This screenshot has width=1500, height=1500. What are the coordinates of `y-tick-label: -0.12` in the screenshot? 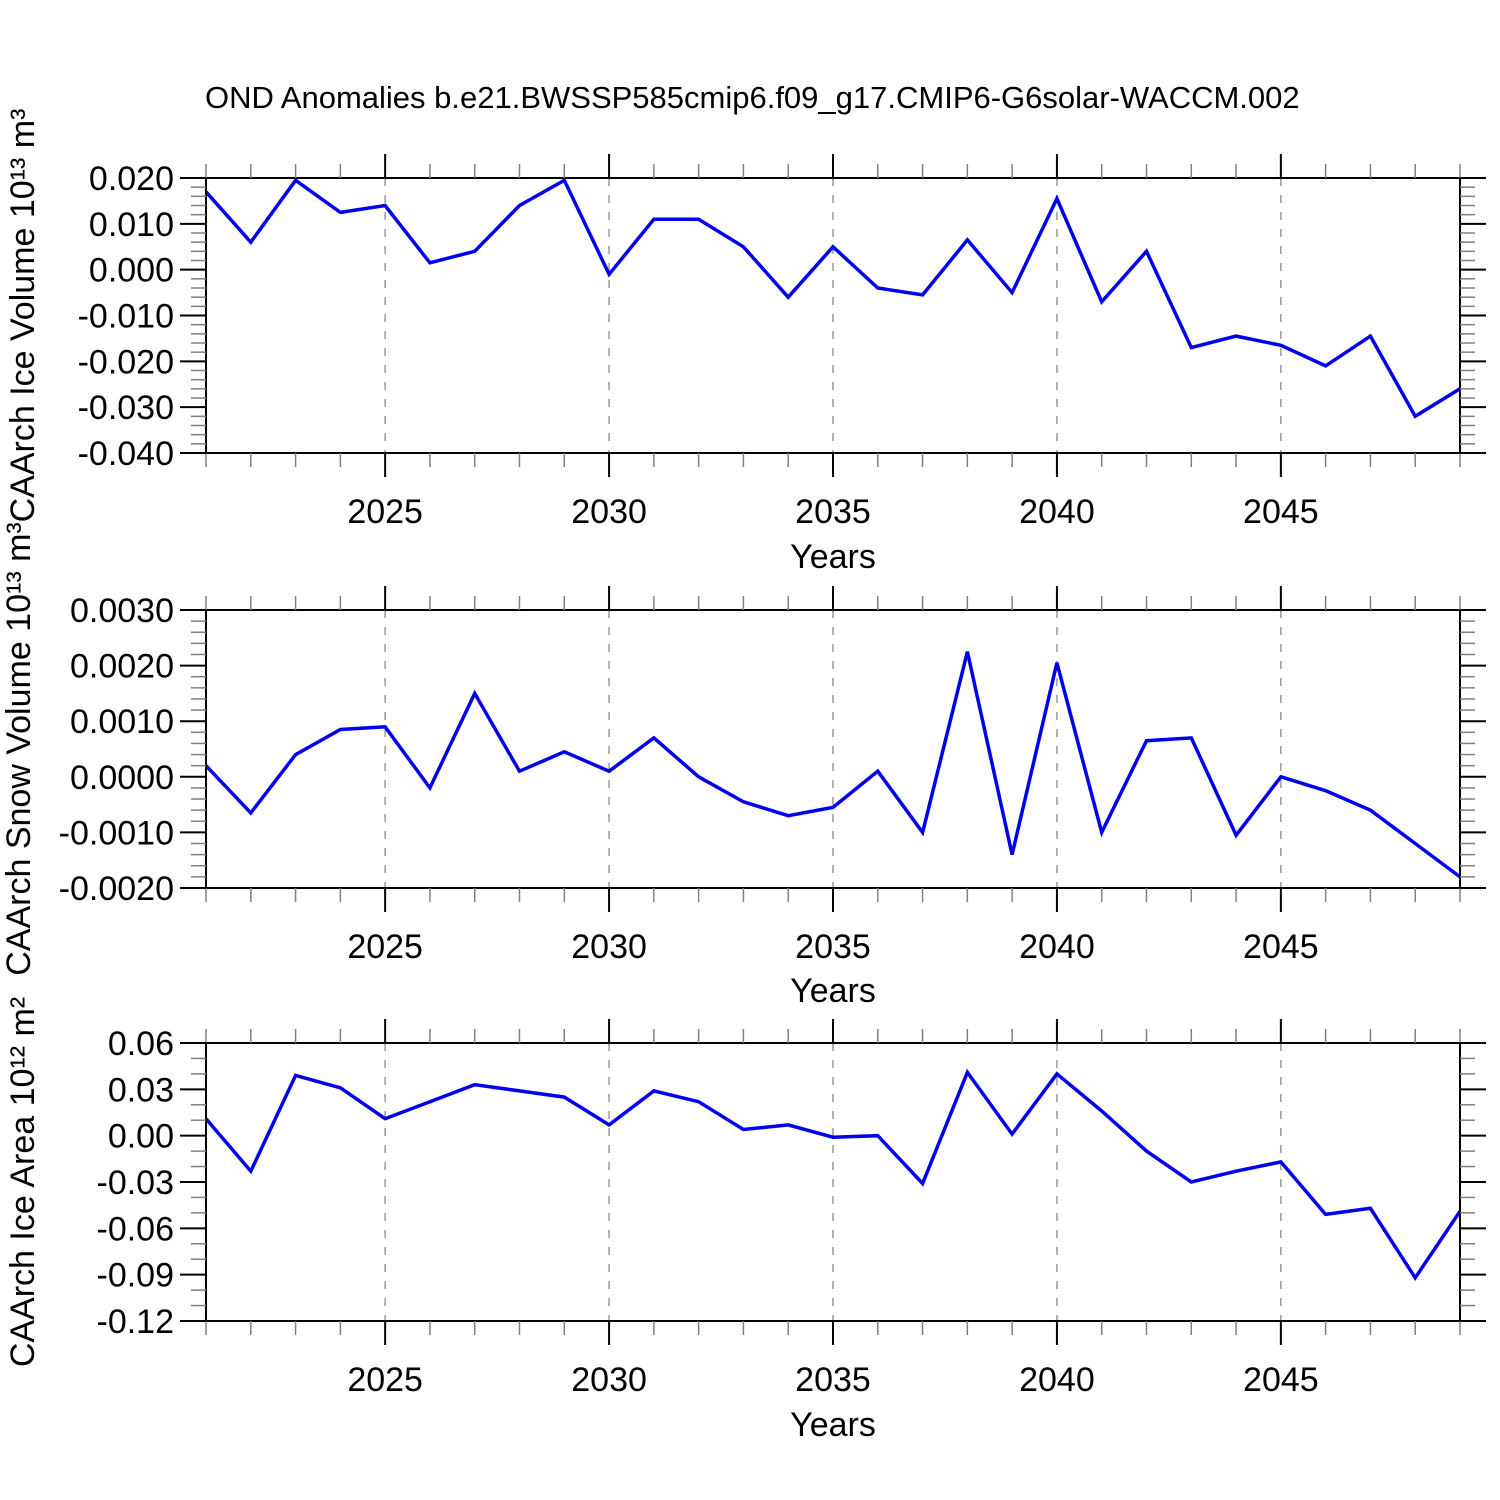 It's located at (136, 1322).